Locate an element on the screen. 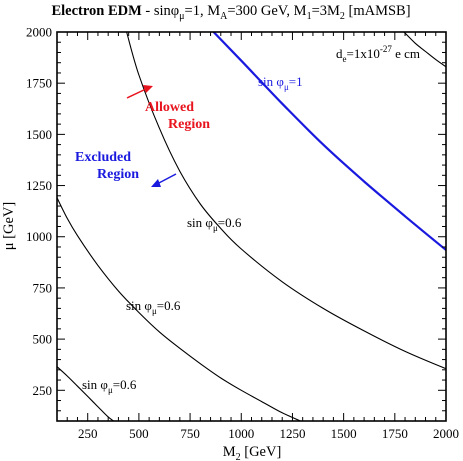 The height and width of the screenshot is (461, 463). title-rest: - sinφ is located at coordinates (160, 11).